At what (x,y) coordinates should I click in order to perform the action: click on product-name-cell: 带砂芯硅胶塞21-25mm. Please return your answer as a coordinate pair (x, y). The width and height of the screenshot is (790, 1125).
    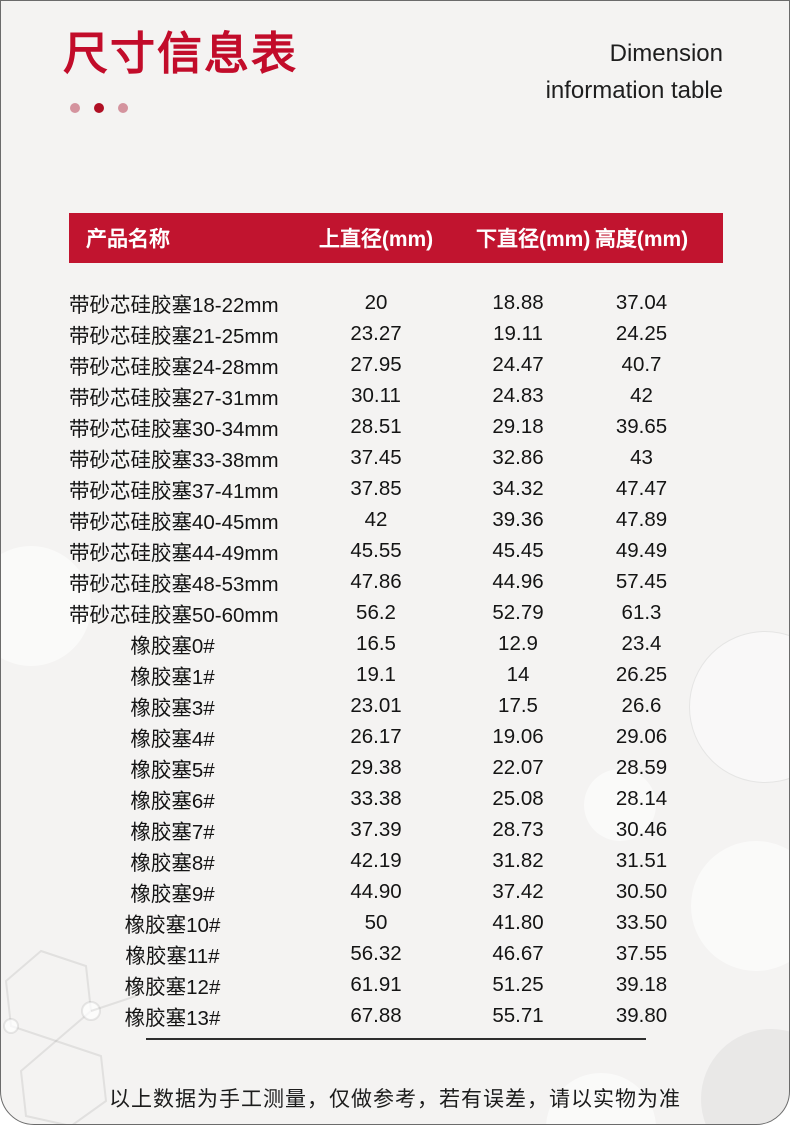
    Looking at the image, I should click on (174, 336).